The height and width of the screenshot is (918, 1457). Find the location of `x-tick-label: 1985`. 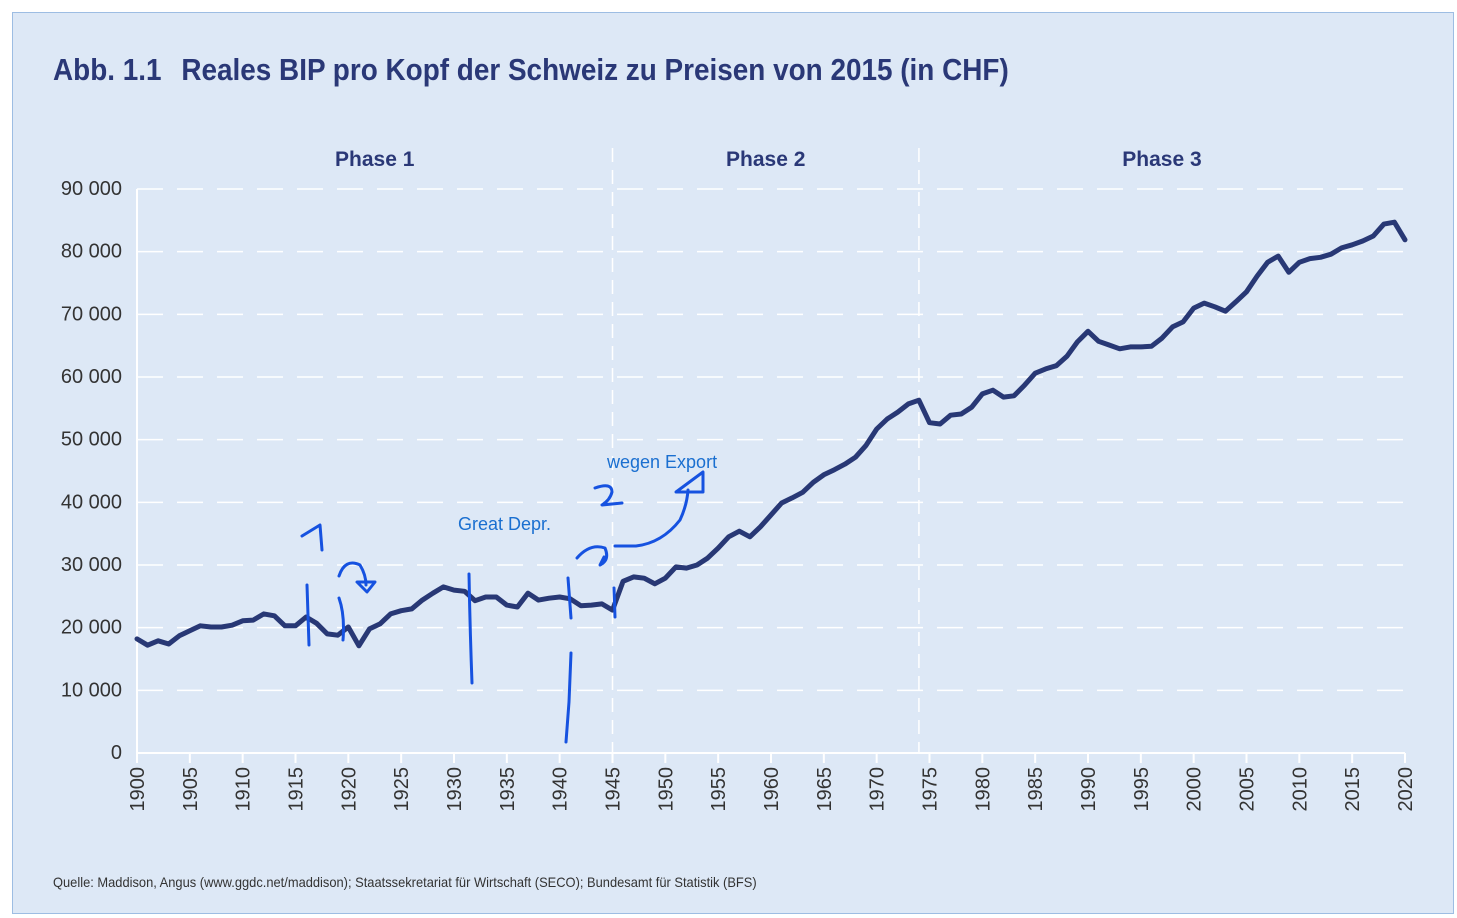

x-tick-label: 1985 is located at coordinates (1036, 789).